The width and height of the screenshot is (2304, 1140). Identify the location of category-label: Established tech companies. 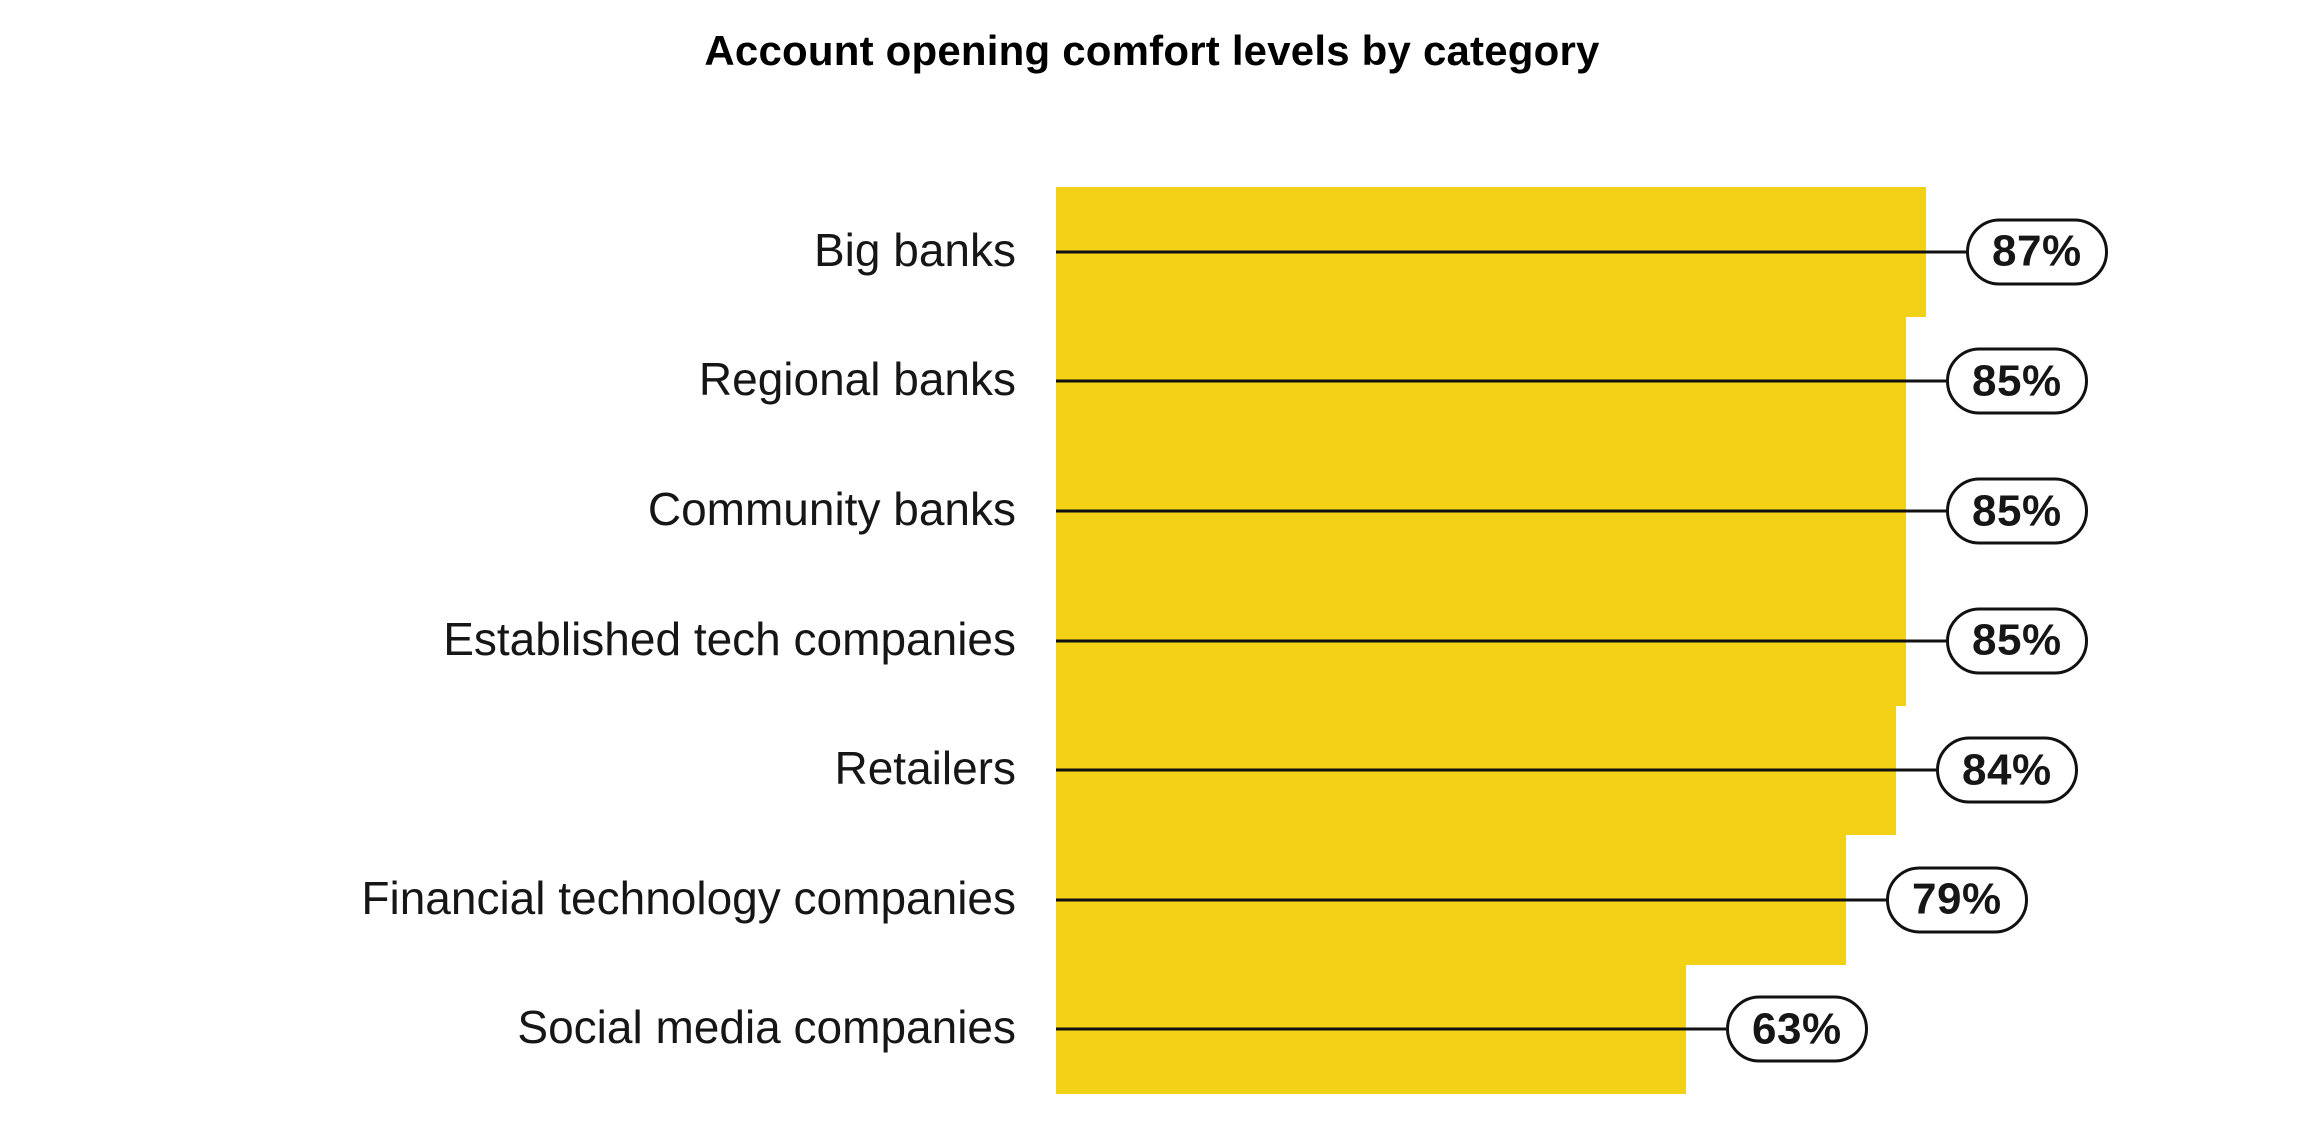
(729, 638).